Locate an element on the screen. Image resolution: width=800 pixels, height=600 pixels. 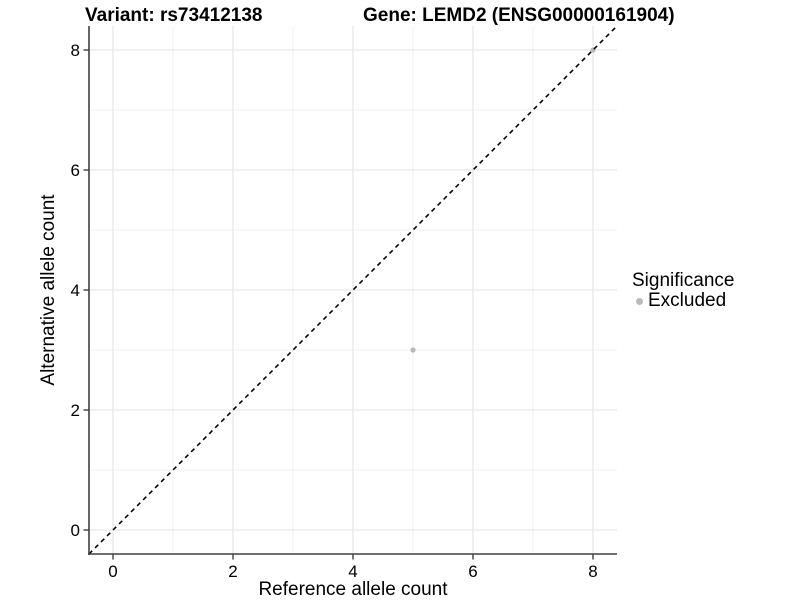
x-tick-label: 4 is located at coordinates (352, 571).